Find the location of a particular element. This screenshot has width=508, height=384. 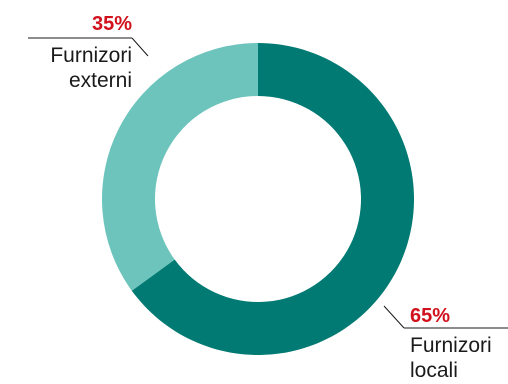

annotation-locali: 65% Furnizori locali is located at coordinates (446, 343).